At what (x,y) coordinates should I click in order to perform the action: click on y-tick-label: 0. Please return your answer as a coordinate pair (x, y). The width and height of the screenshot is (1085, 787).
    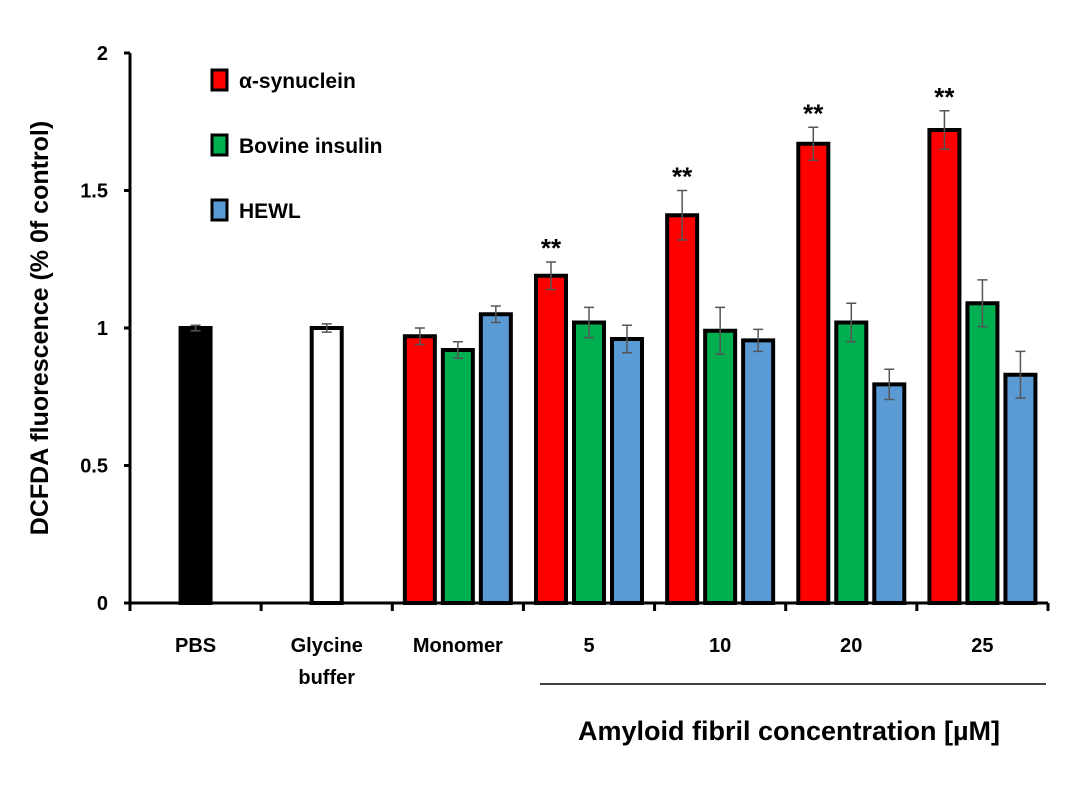
    Looking at the image, I should click on (102, 604).